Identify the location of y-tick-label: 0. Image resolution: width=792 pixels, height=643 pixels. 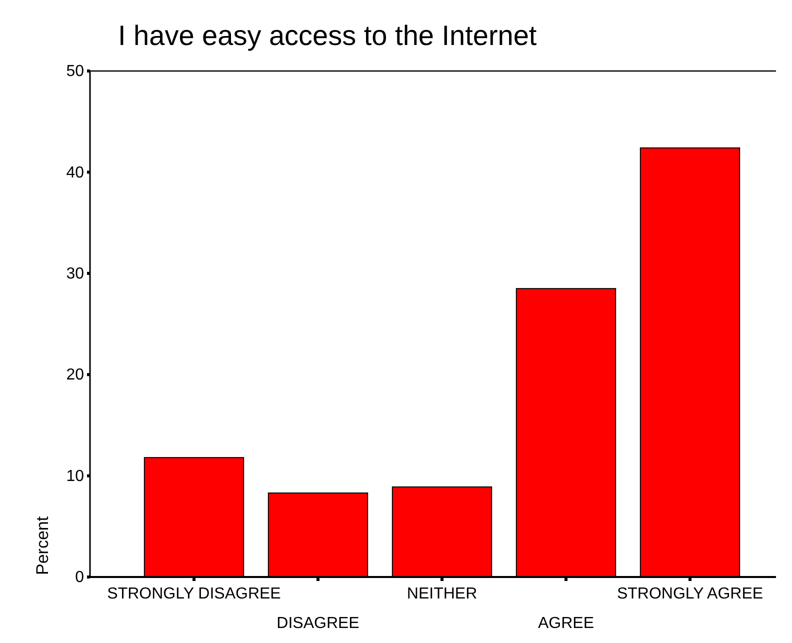
(79, 577).